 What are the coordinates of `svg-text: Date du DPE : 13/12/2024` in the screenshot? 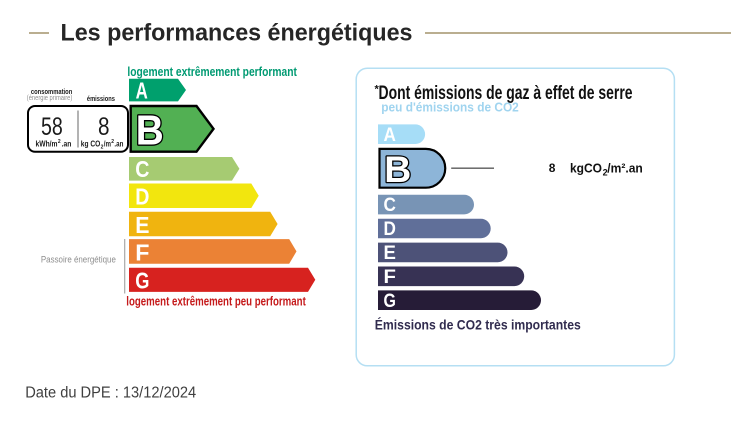 It's located at (110, 393).